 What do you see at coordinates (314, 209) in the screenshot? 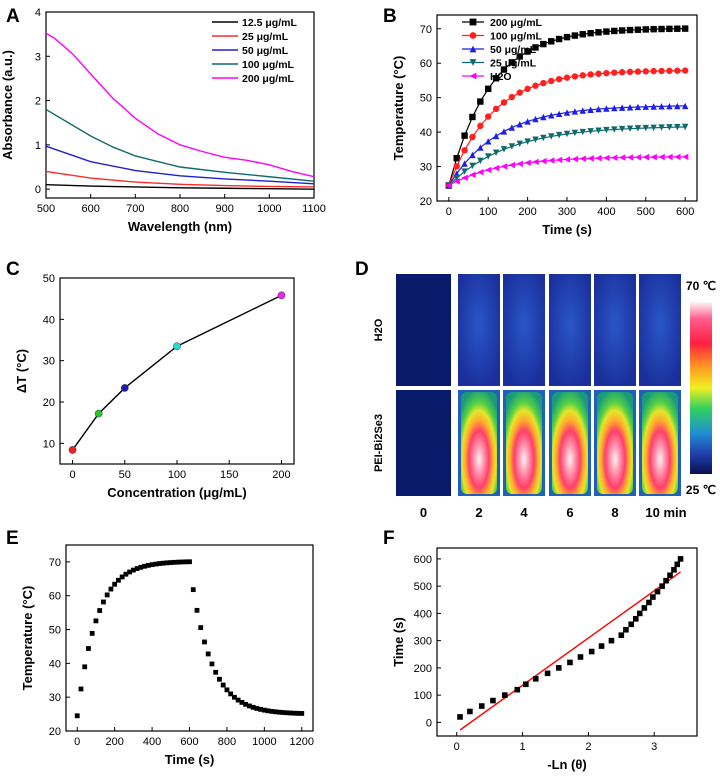
I see `x-tick-label: 1100` at bounding box center [314, 209].